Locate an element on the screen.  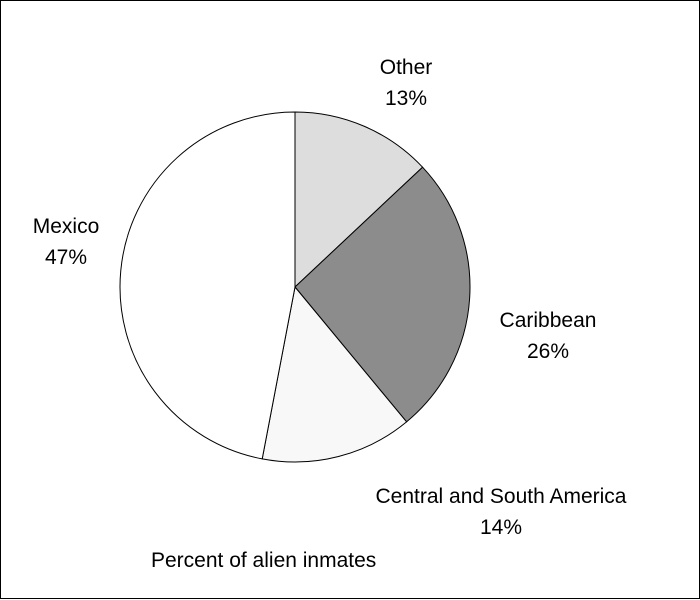
pie-slice-caribbean is located at coordinates (382, 294).